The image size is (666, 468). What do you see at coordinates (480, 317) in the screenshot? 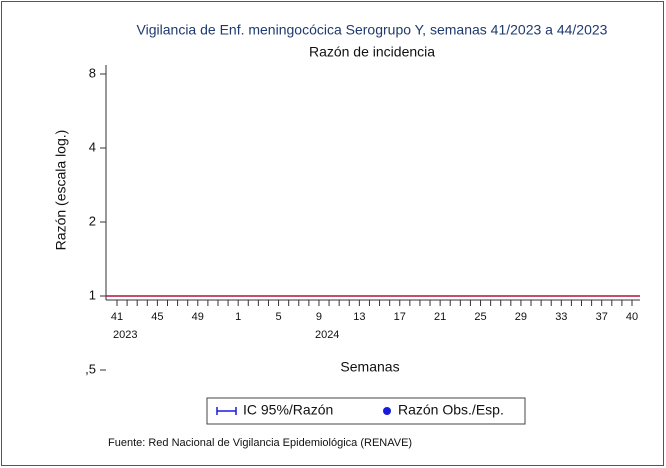
I see `x-tick-label: 25` at bounding box center [480, 317].